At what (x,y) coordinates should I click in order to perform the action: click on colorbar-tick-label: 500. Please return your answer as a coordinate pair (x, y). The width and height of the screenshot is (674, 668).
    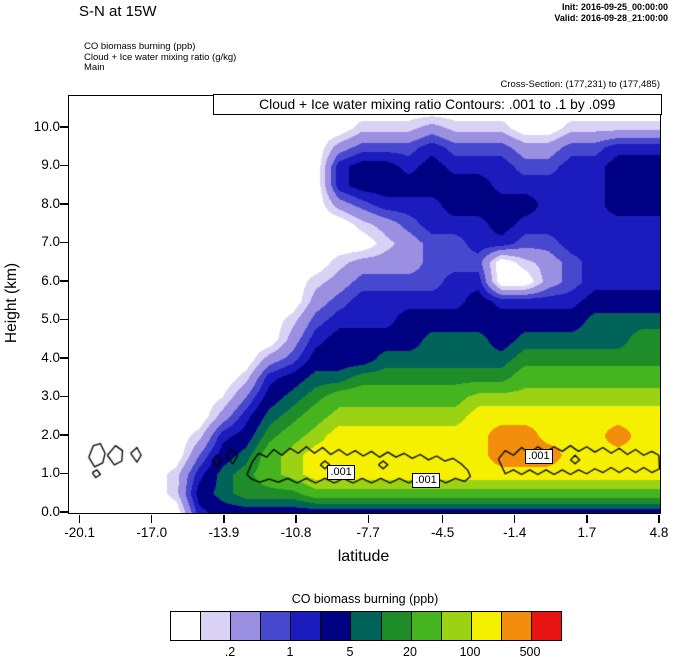
    Looking at the image, I should click on (530, 652).